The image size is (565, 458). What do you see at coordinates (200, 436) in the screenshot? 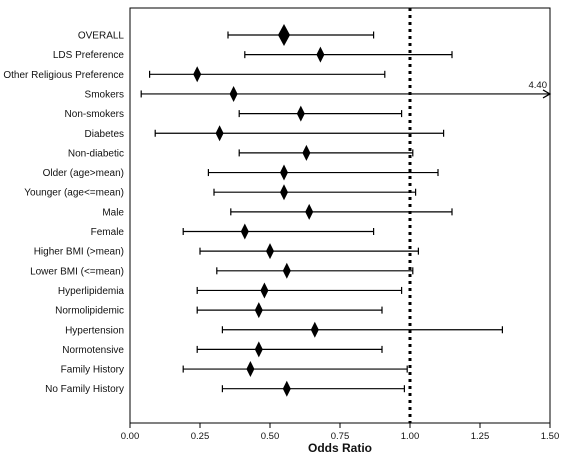
I see `x-tick-label: 0.25` at bounding box center [200, 436].